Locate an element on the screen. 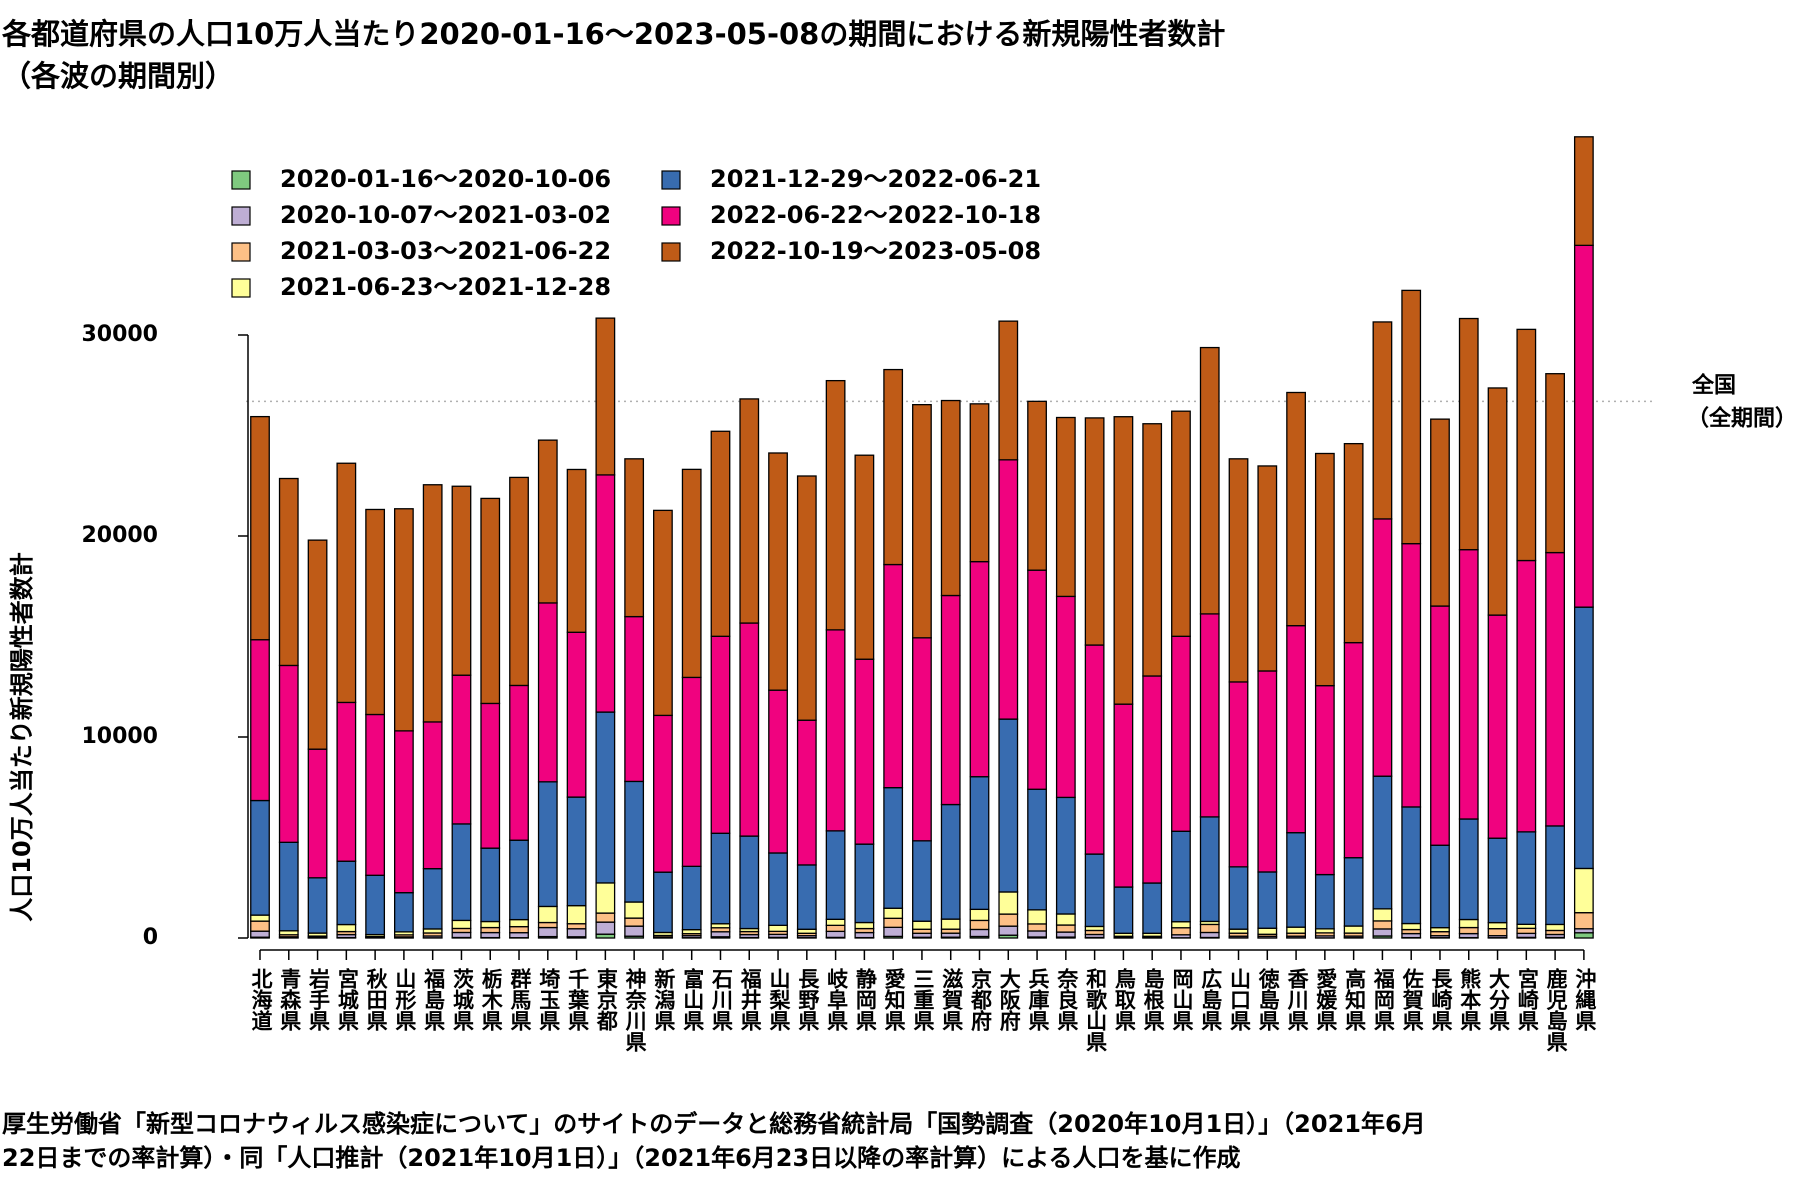 This screenshot has width=1800, height=1200. x-tick-label: 滋賀県 is located at coordinates (952, 999).